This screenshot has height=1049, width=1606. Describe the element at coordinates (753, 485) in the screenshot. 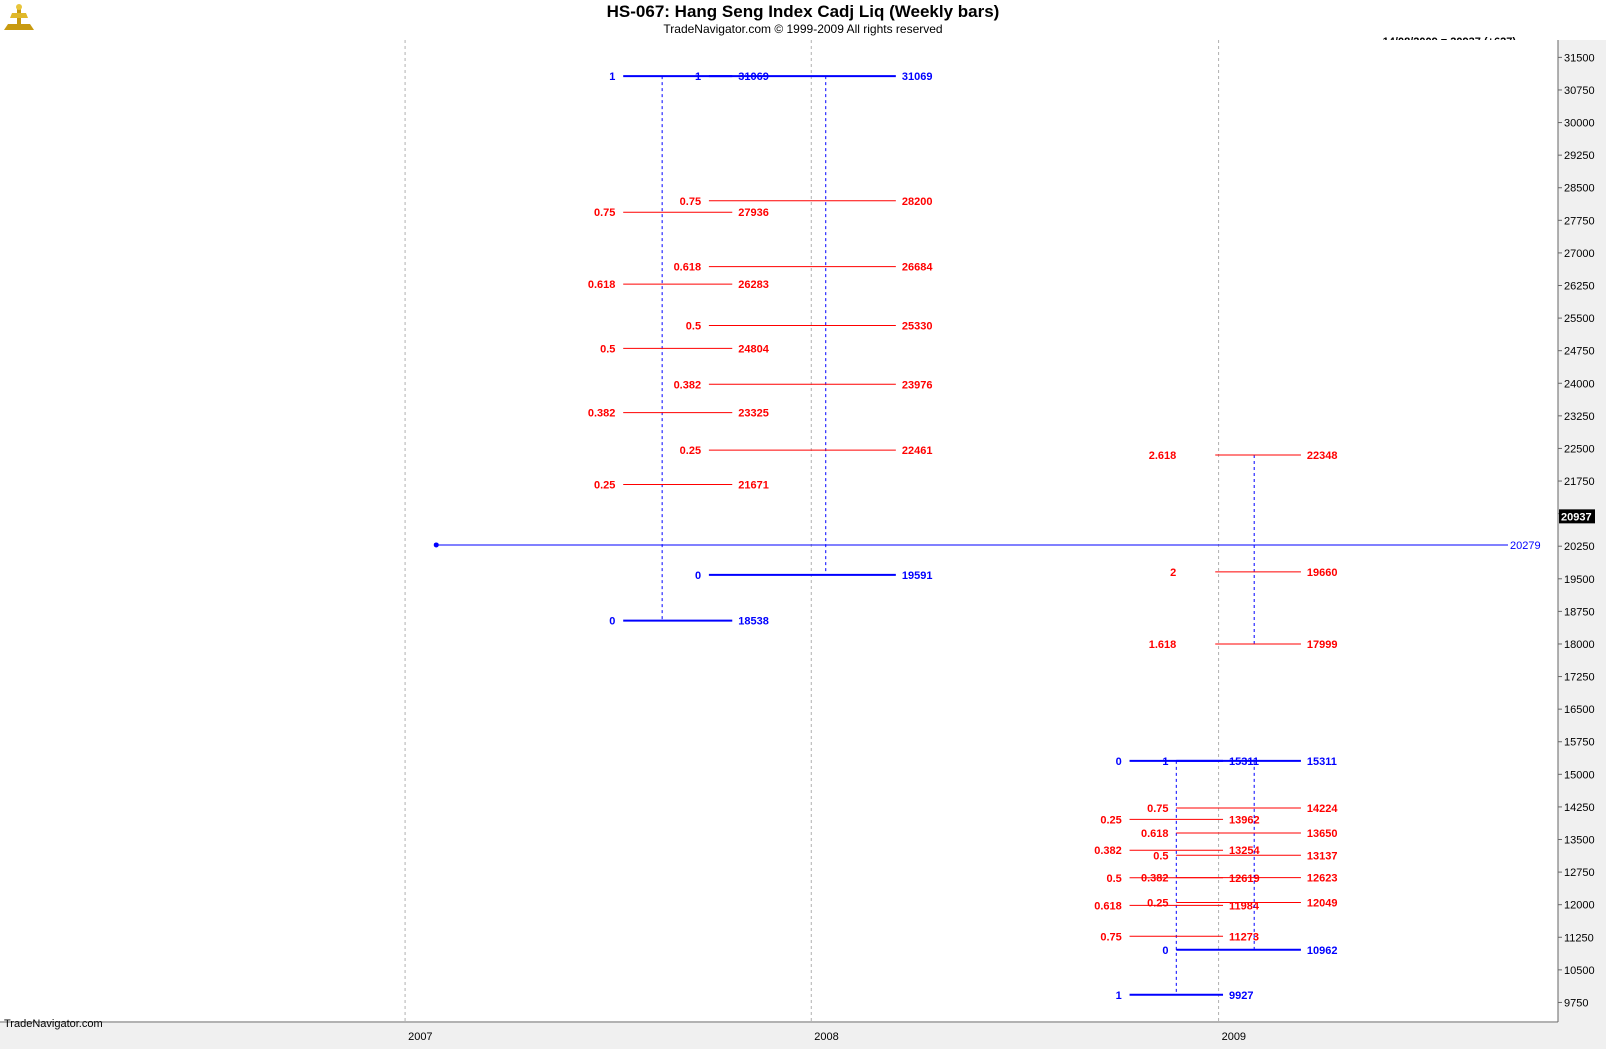

I see `fib-value-label: 21671` at that location.